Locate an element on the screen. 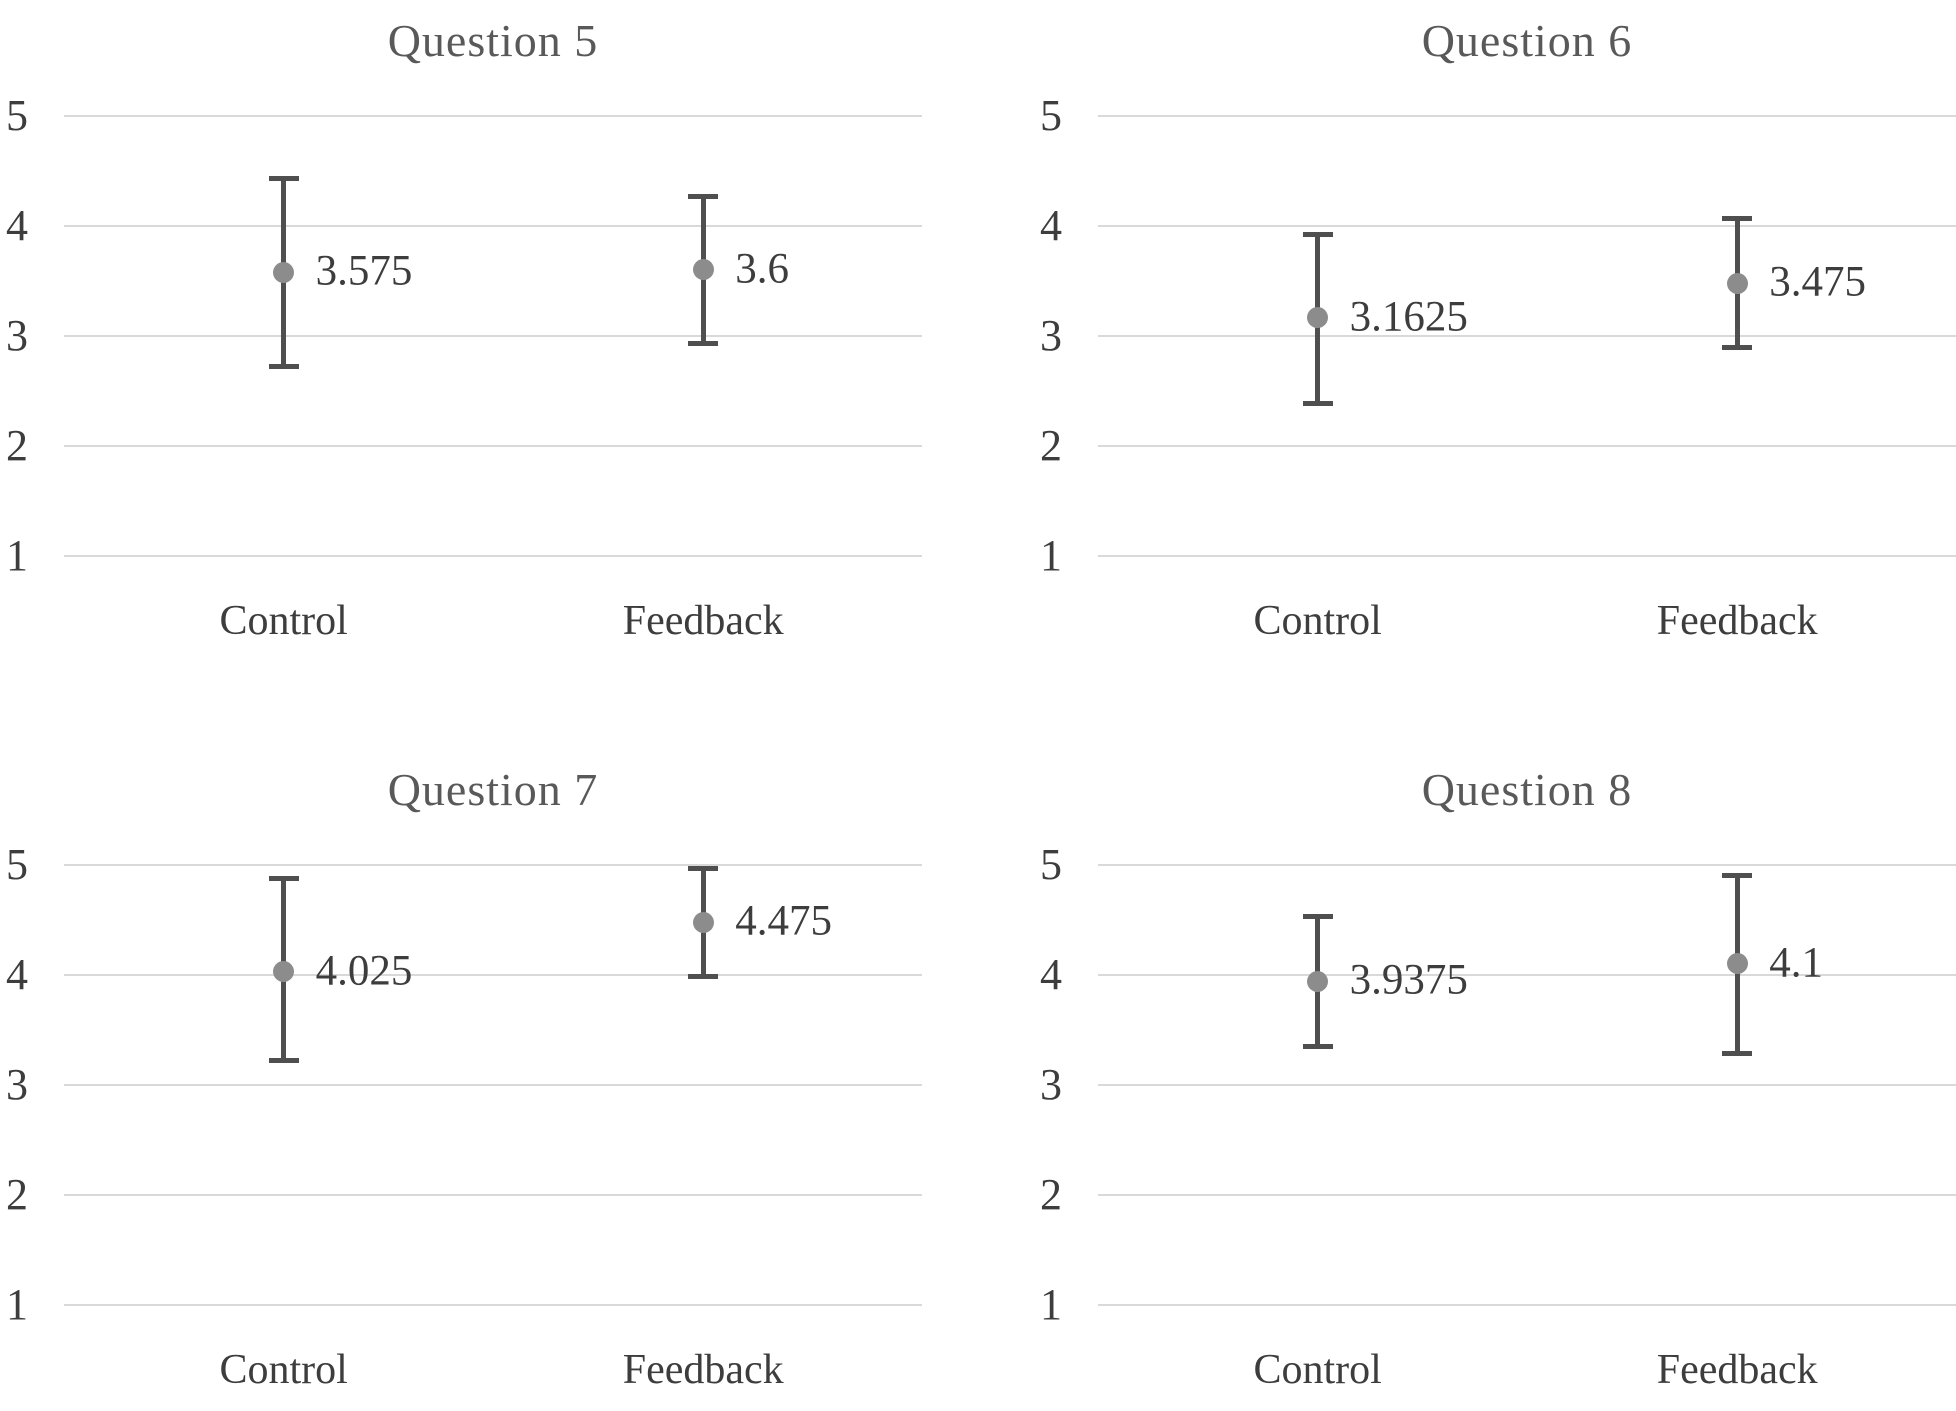  mean-value-label: 3.575 is located at coordinates (364, 271).